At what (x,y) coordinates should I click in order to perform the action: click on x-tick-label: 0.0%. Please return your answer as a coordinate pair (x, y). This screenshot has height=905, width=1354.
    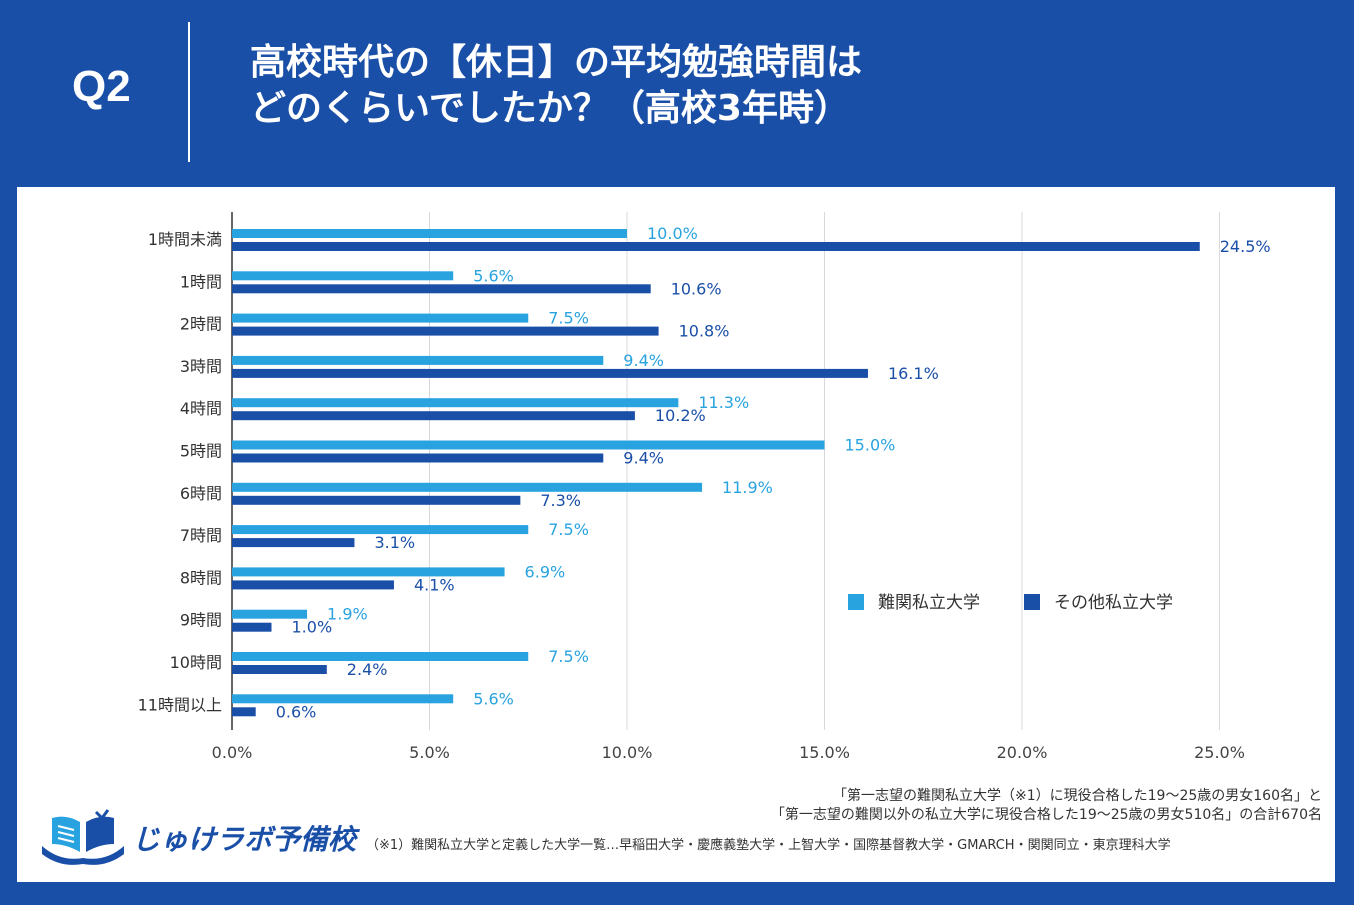
    Looking at the image, I should click on (232, 752).